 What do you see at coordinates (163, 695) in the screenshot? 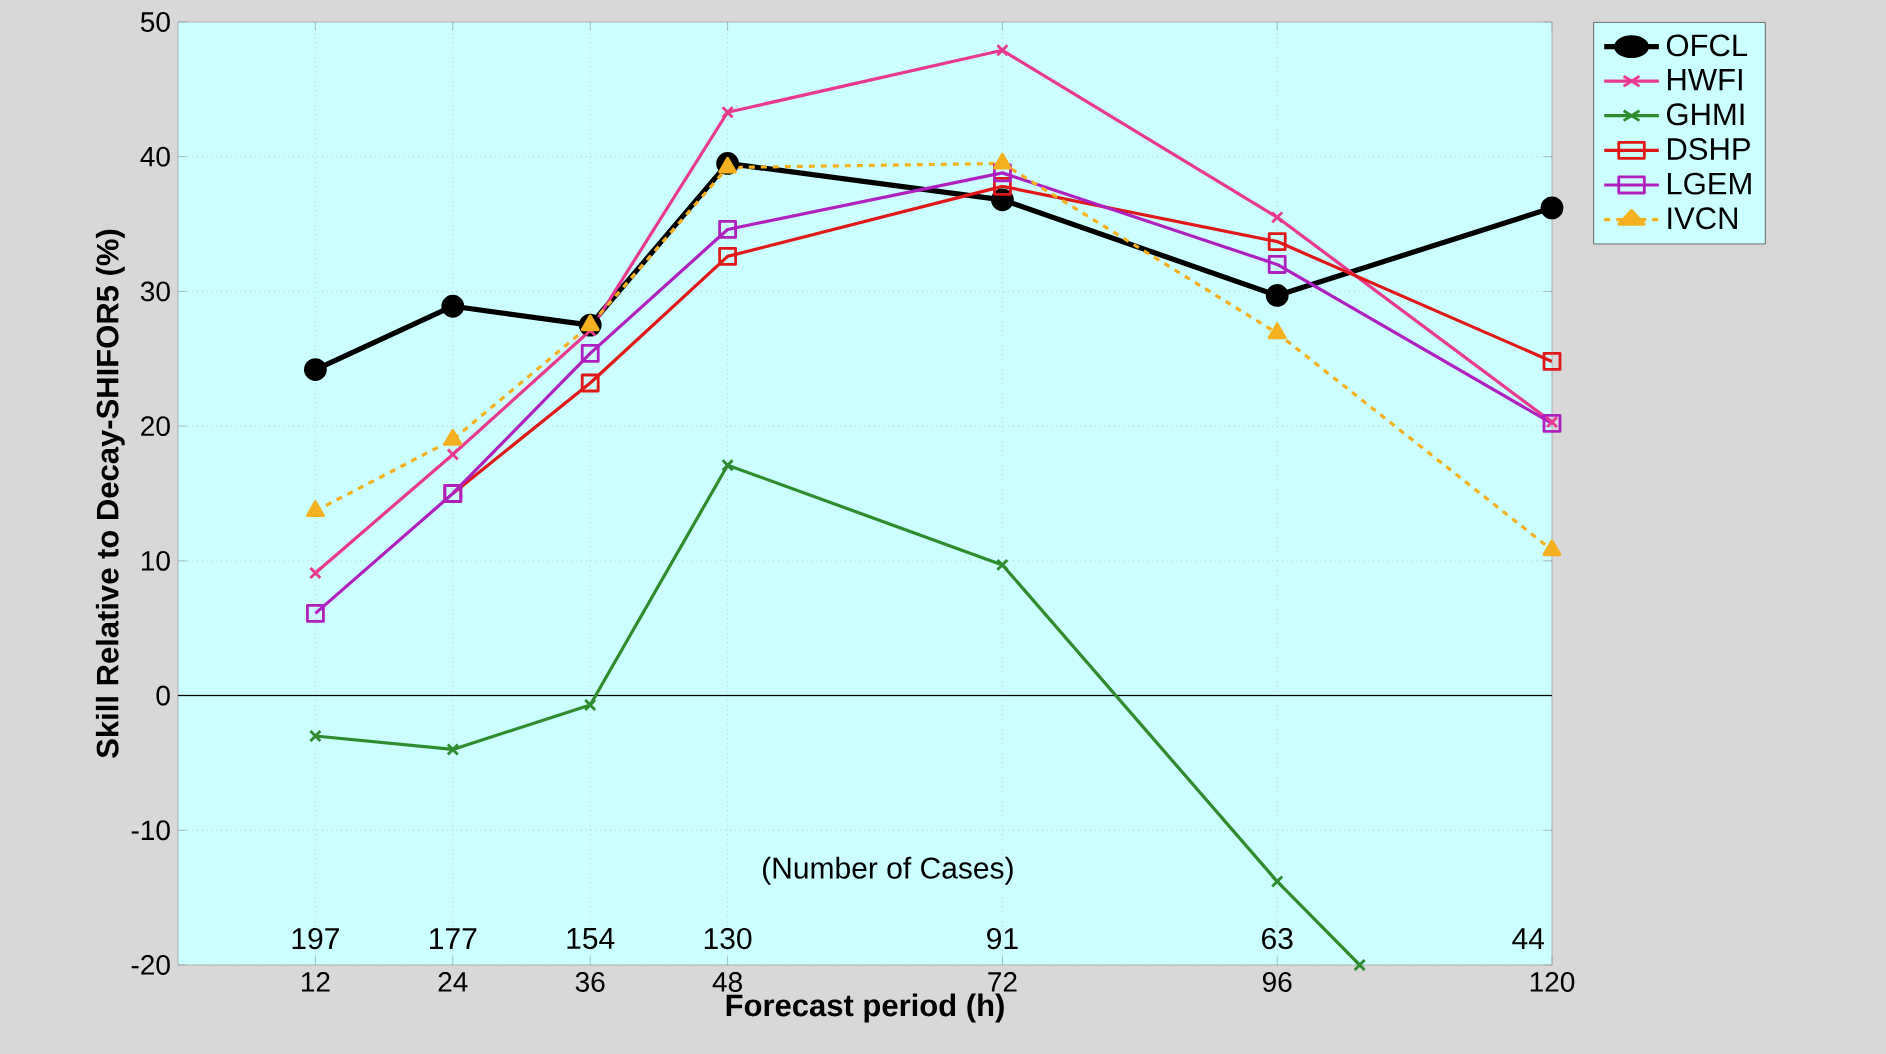
I see `y-tick-label: 0` at bounding box center [163, 695].